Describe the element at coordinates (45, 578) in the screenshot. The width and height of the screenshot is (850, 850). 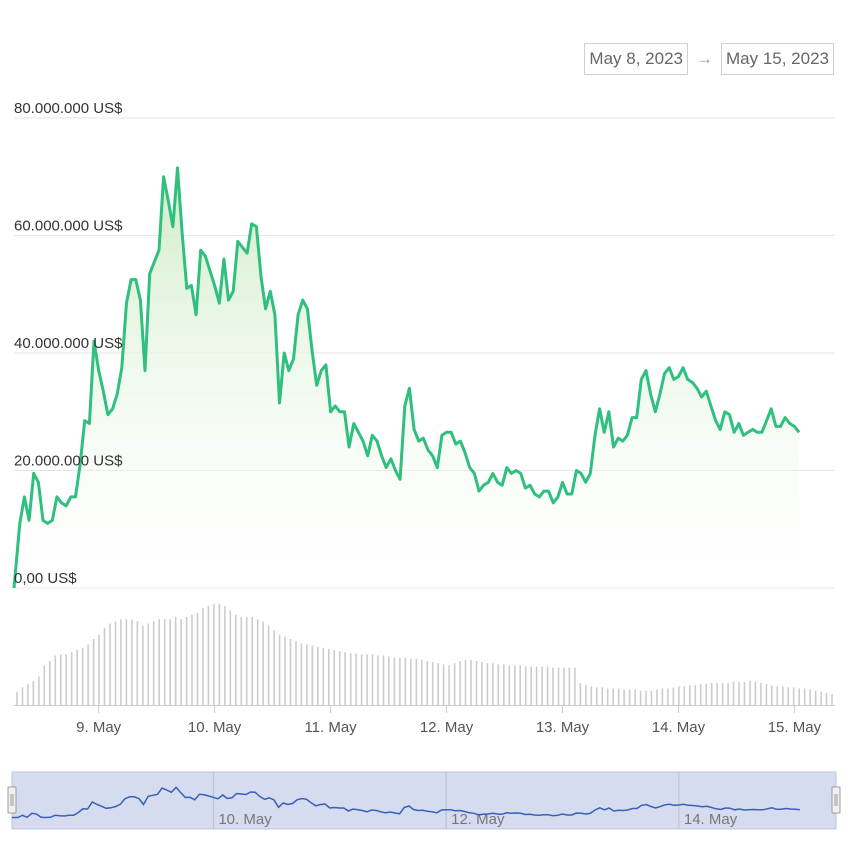
I see `y-tick-label: 0,00 US$` at that location.